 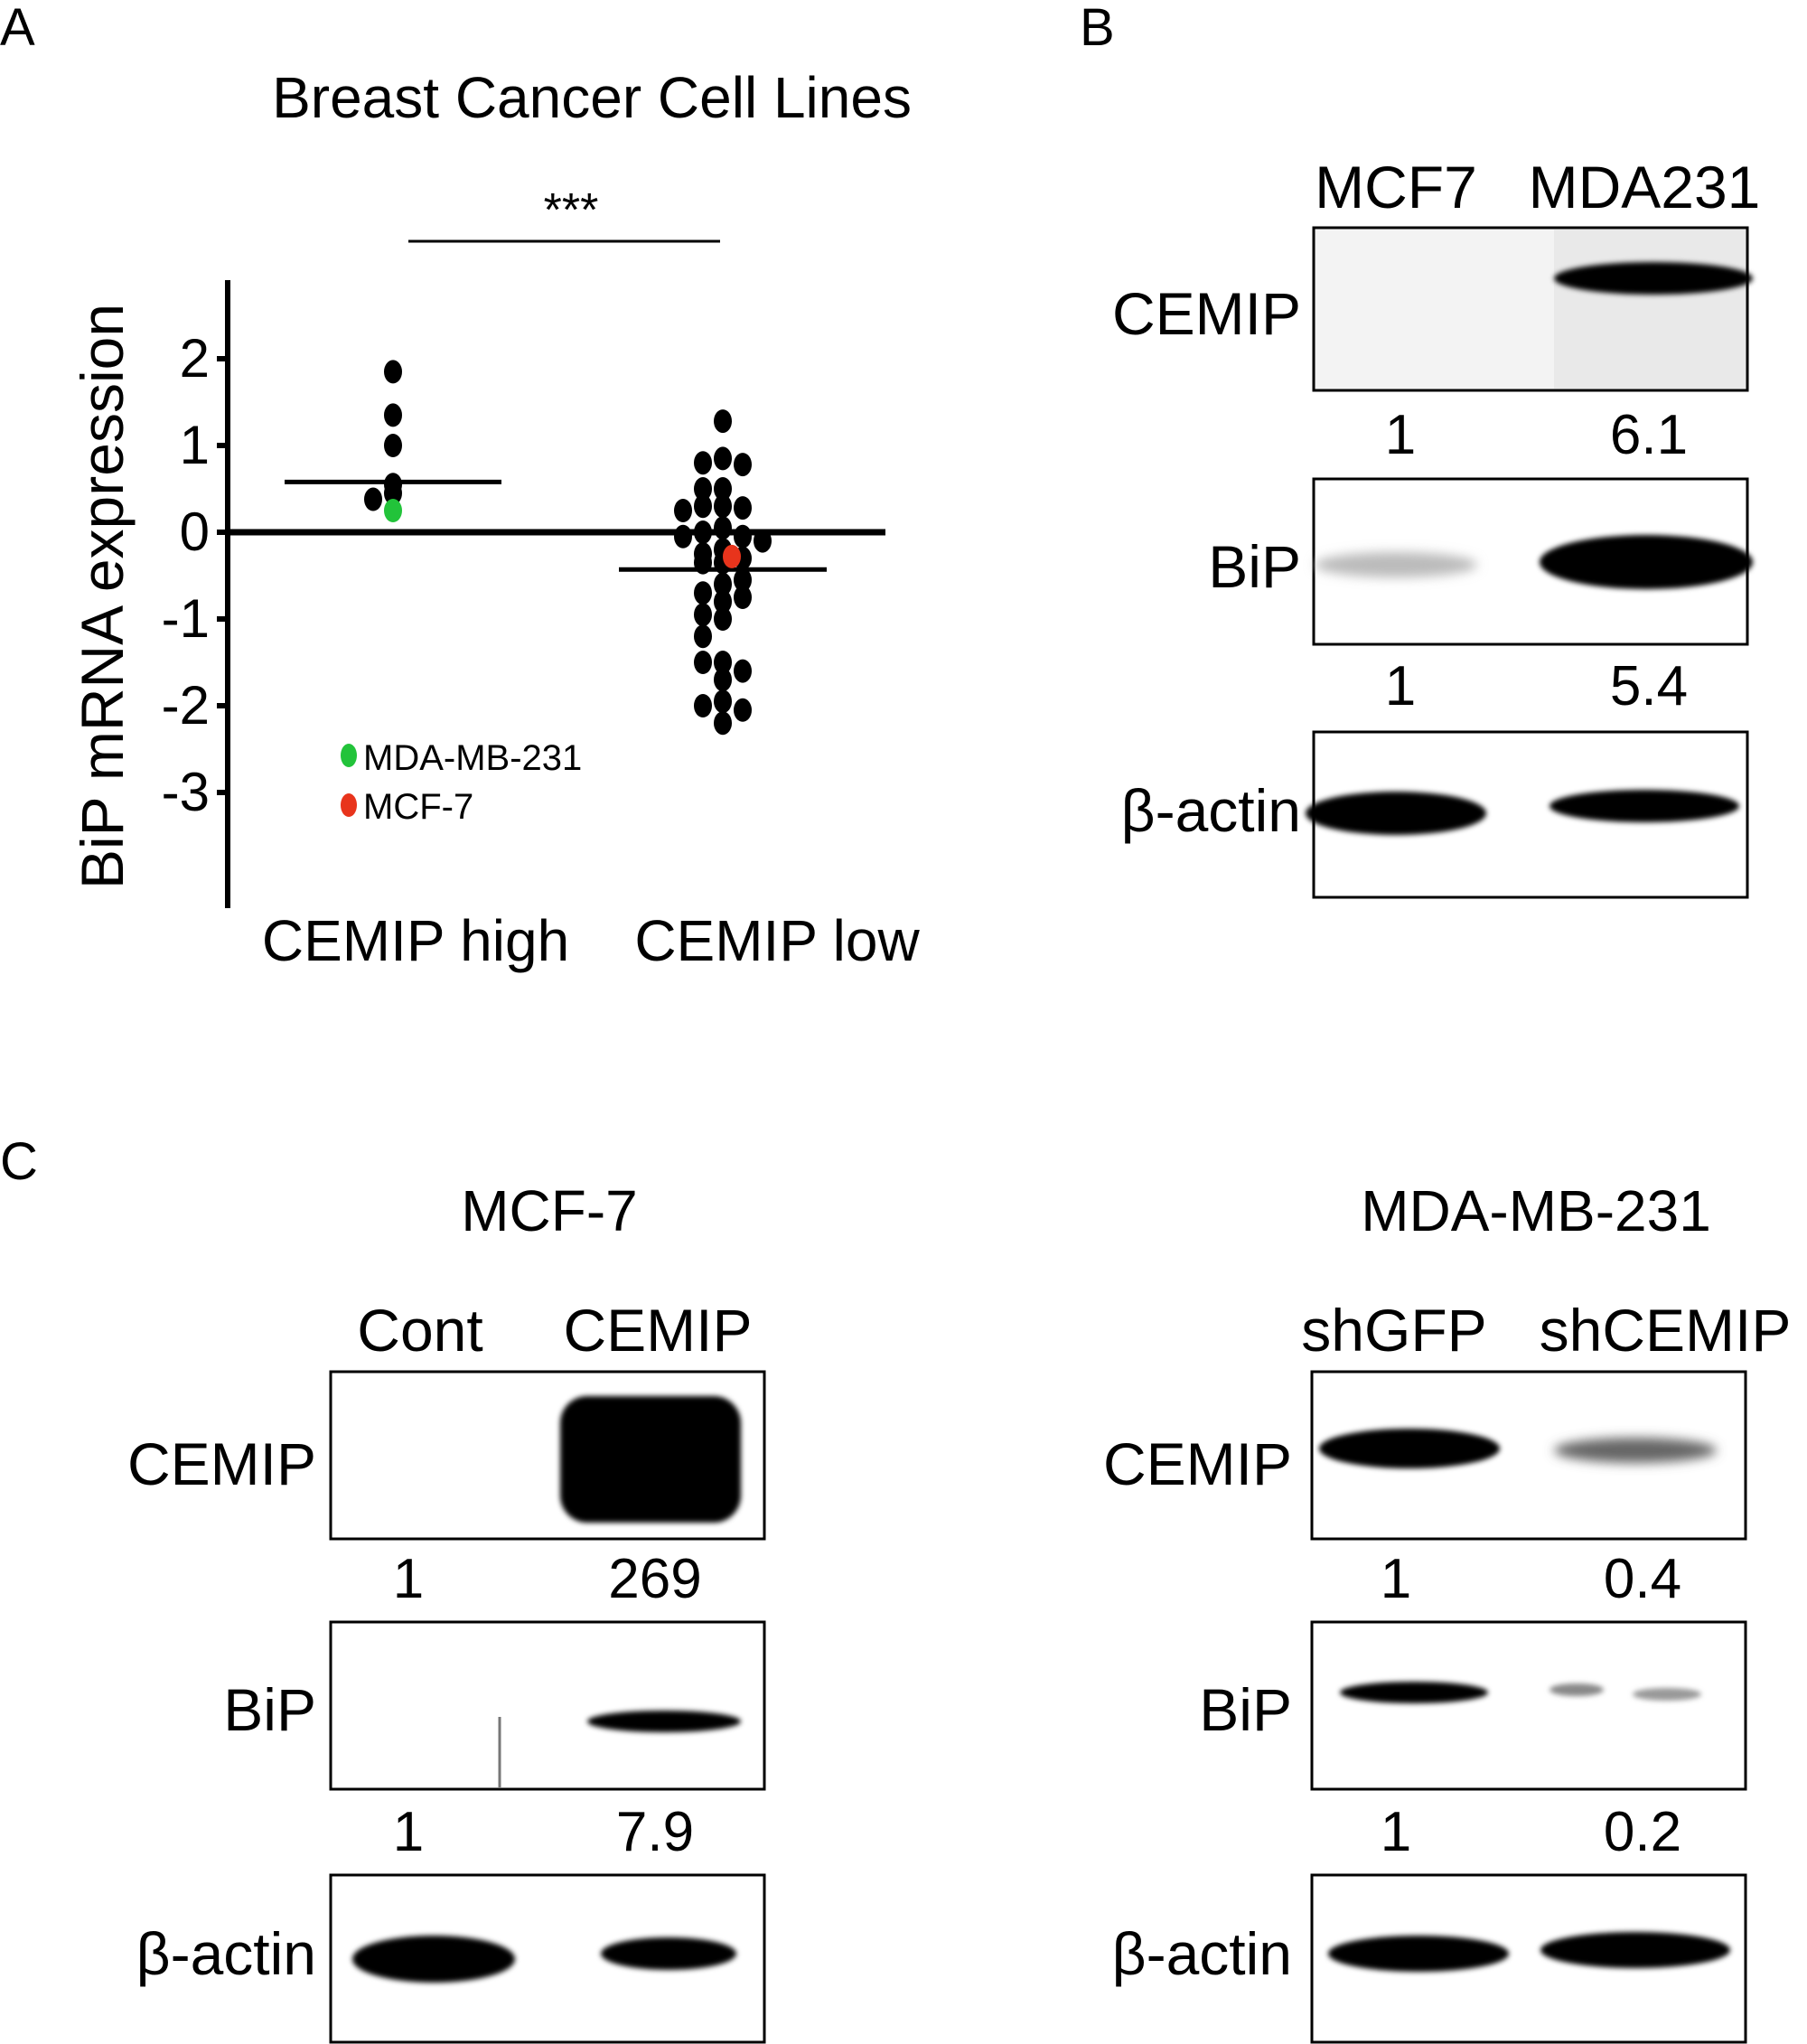 I want to click on panel-b-row-label-bip: BiP, so click(x=1255, y=566).